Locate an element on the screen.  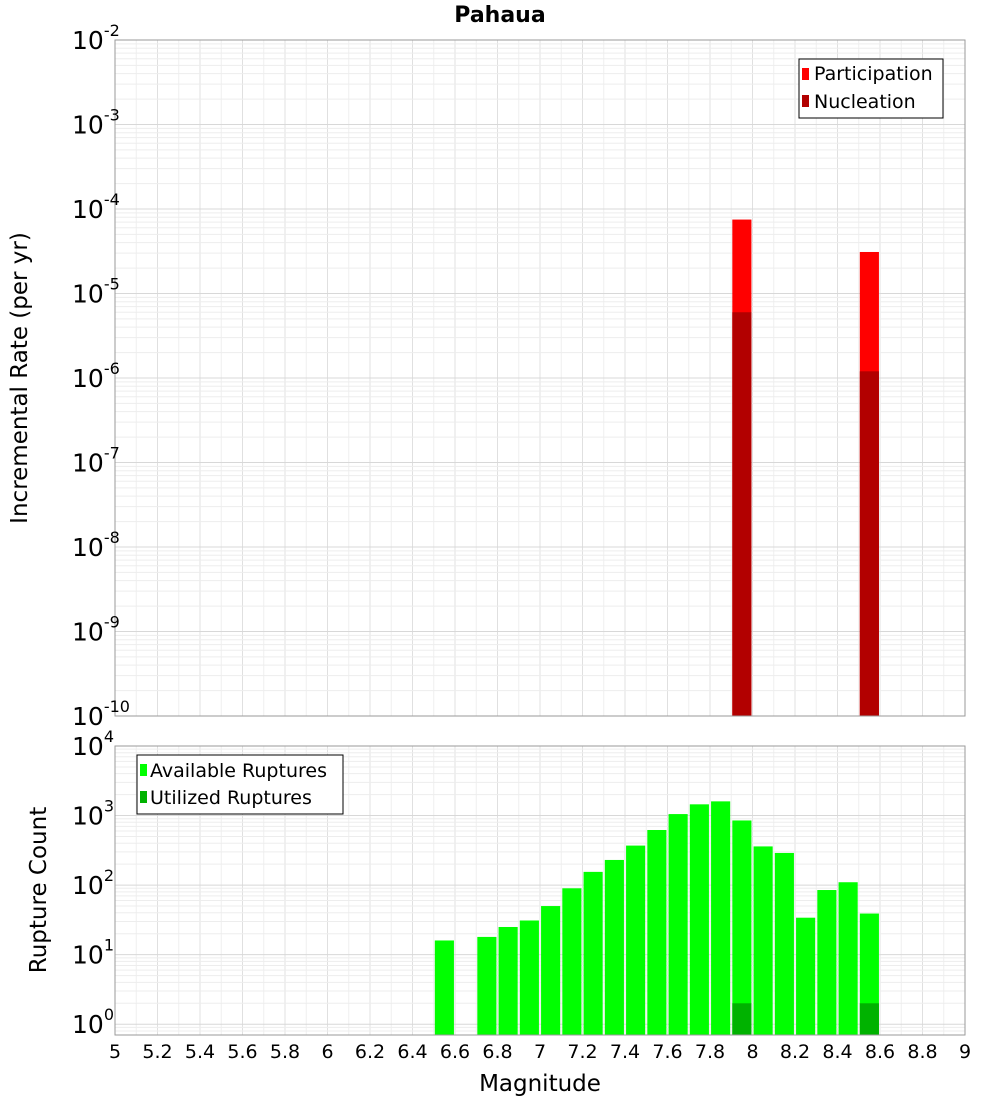
bottom-y-tick-labels: 10⁰ 10¹ 10² 10³ 10⁴ is located at coordinates (93, 883).